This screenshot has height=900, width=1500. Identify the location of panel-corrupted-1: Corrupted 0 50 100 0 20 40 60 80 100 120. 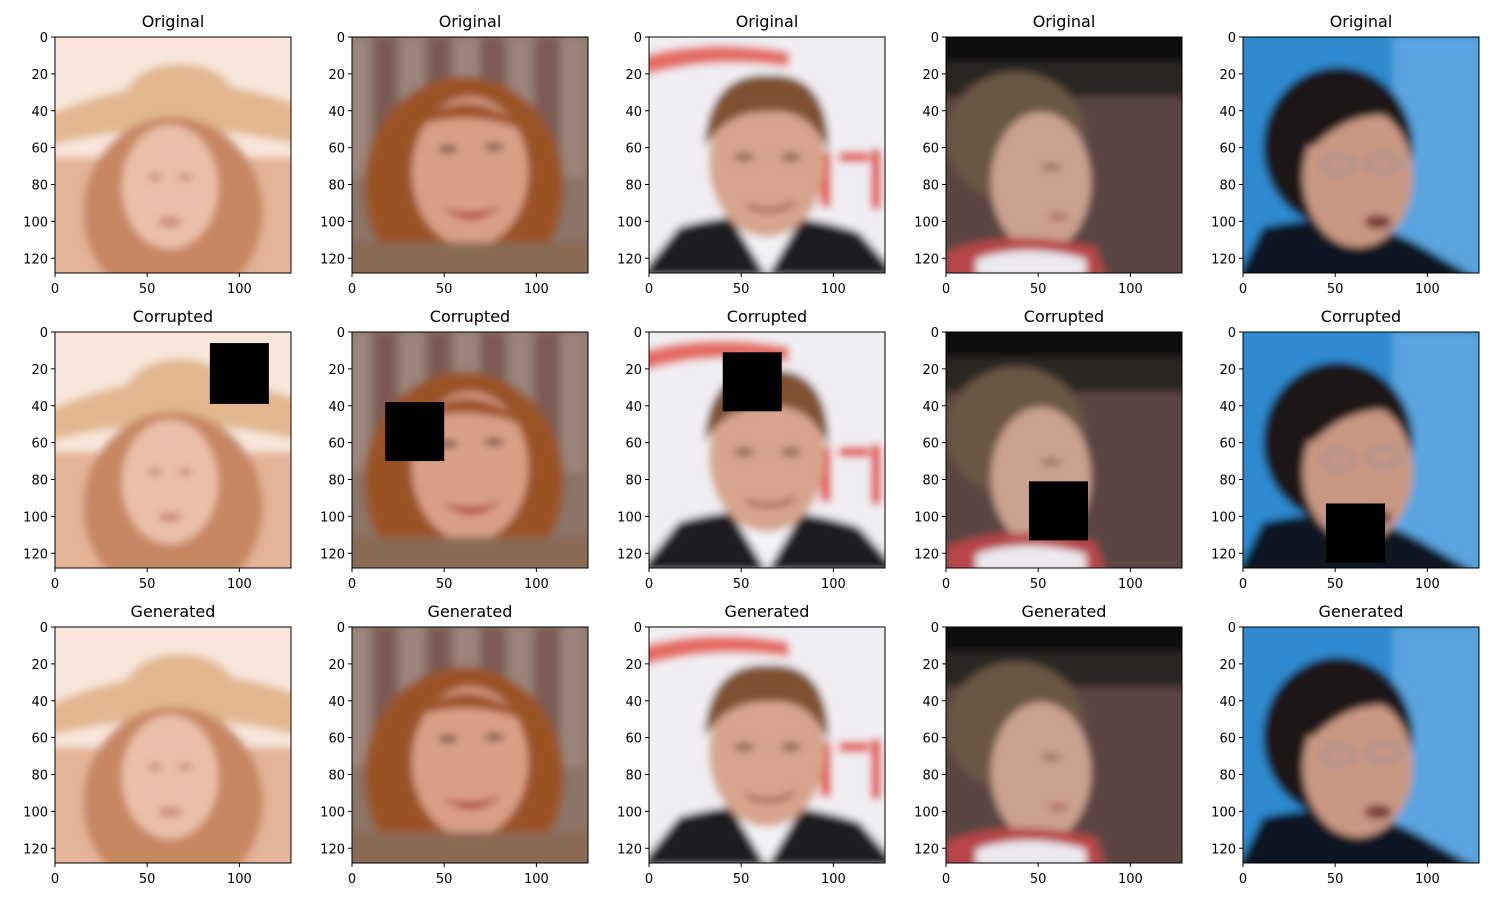
(157, 449).